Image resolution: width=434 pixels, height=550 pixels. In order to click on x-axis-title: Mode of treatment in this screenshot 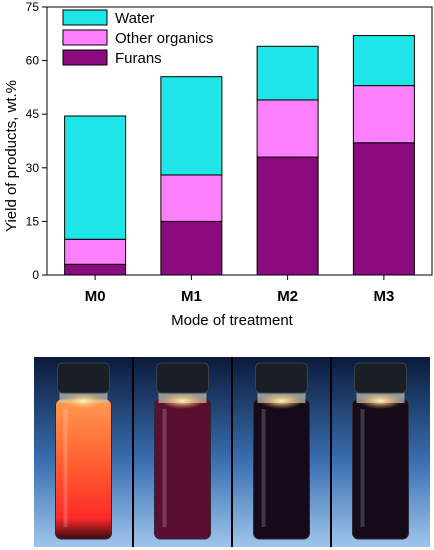, I will do `click(232, 320)`.